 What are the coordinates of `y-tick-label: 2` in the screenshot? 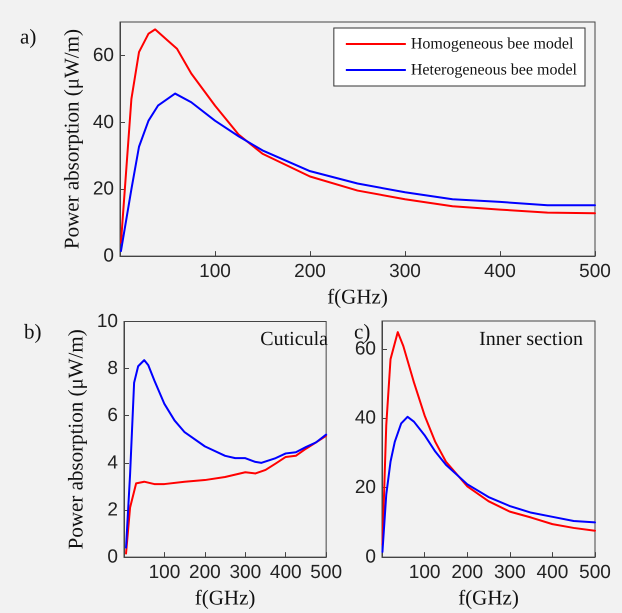 It's located at (112, 509).